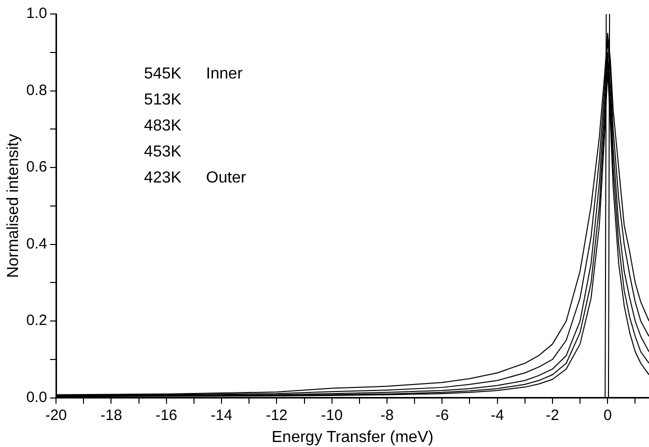 The height and width of the screenshot is (447, 649). I want to click on y-tick-label: 0.8, so click(37, 90).